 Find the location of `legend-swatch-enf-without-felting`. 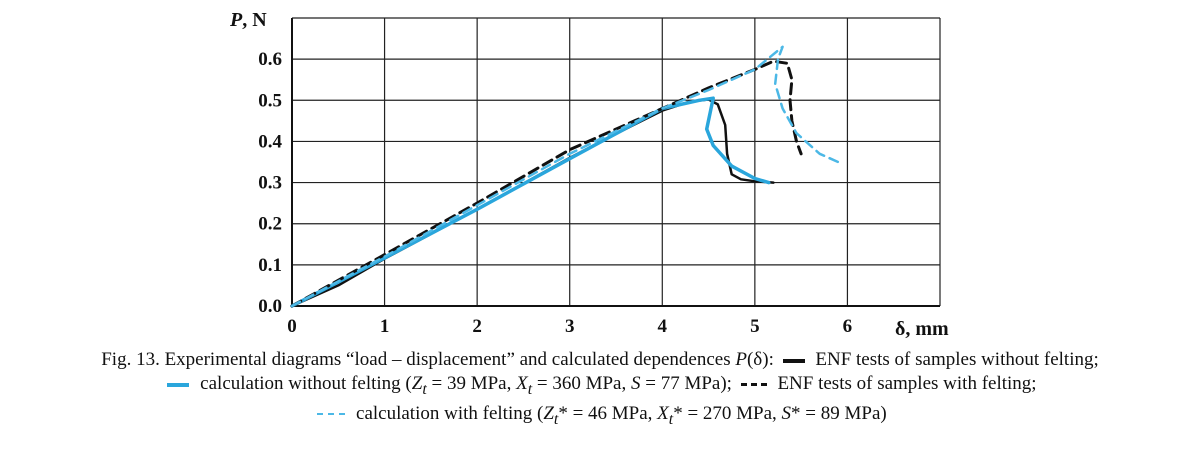

legend-swatch-enf-without-felting is located at coordinates (793, 360).